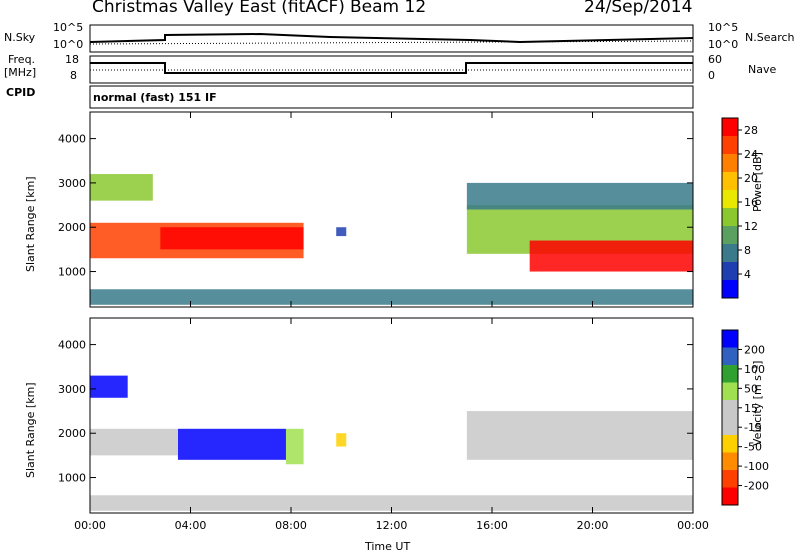 The image size is (800, 554). Describe the element at coordinates (754, 349) in the screenshot. I see `colorbar-tick-label: 200` at that location.